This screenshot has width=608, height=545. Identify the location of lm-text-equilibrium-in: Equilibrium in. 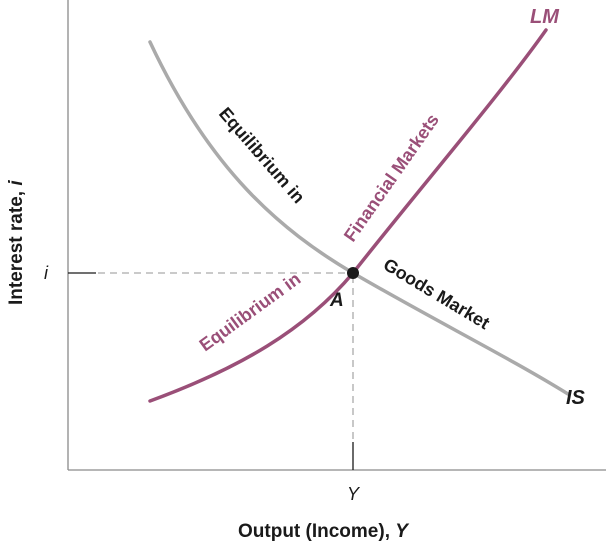
(250, 312).